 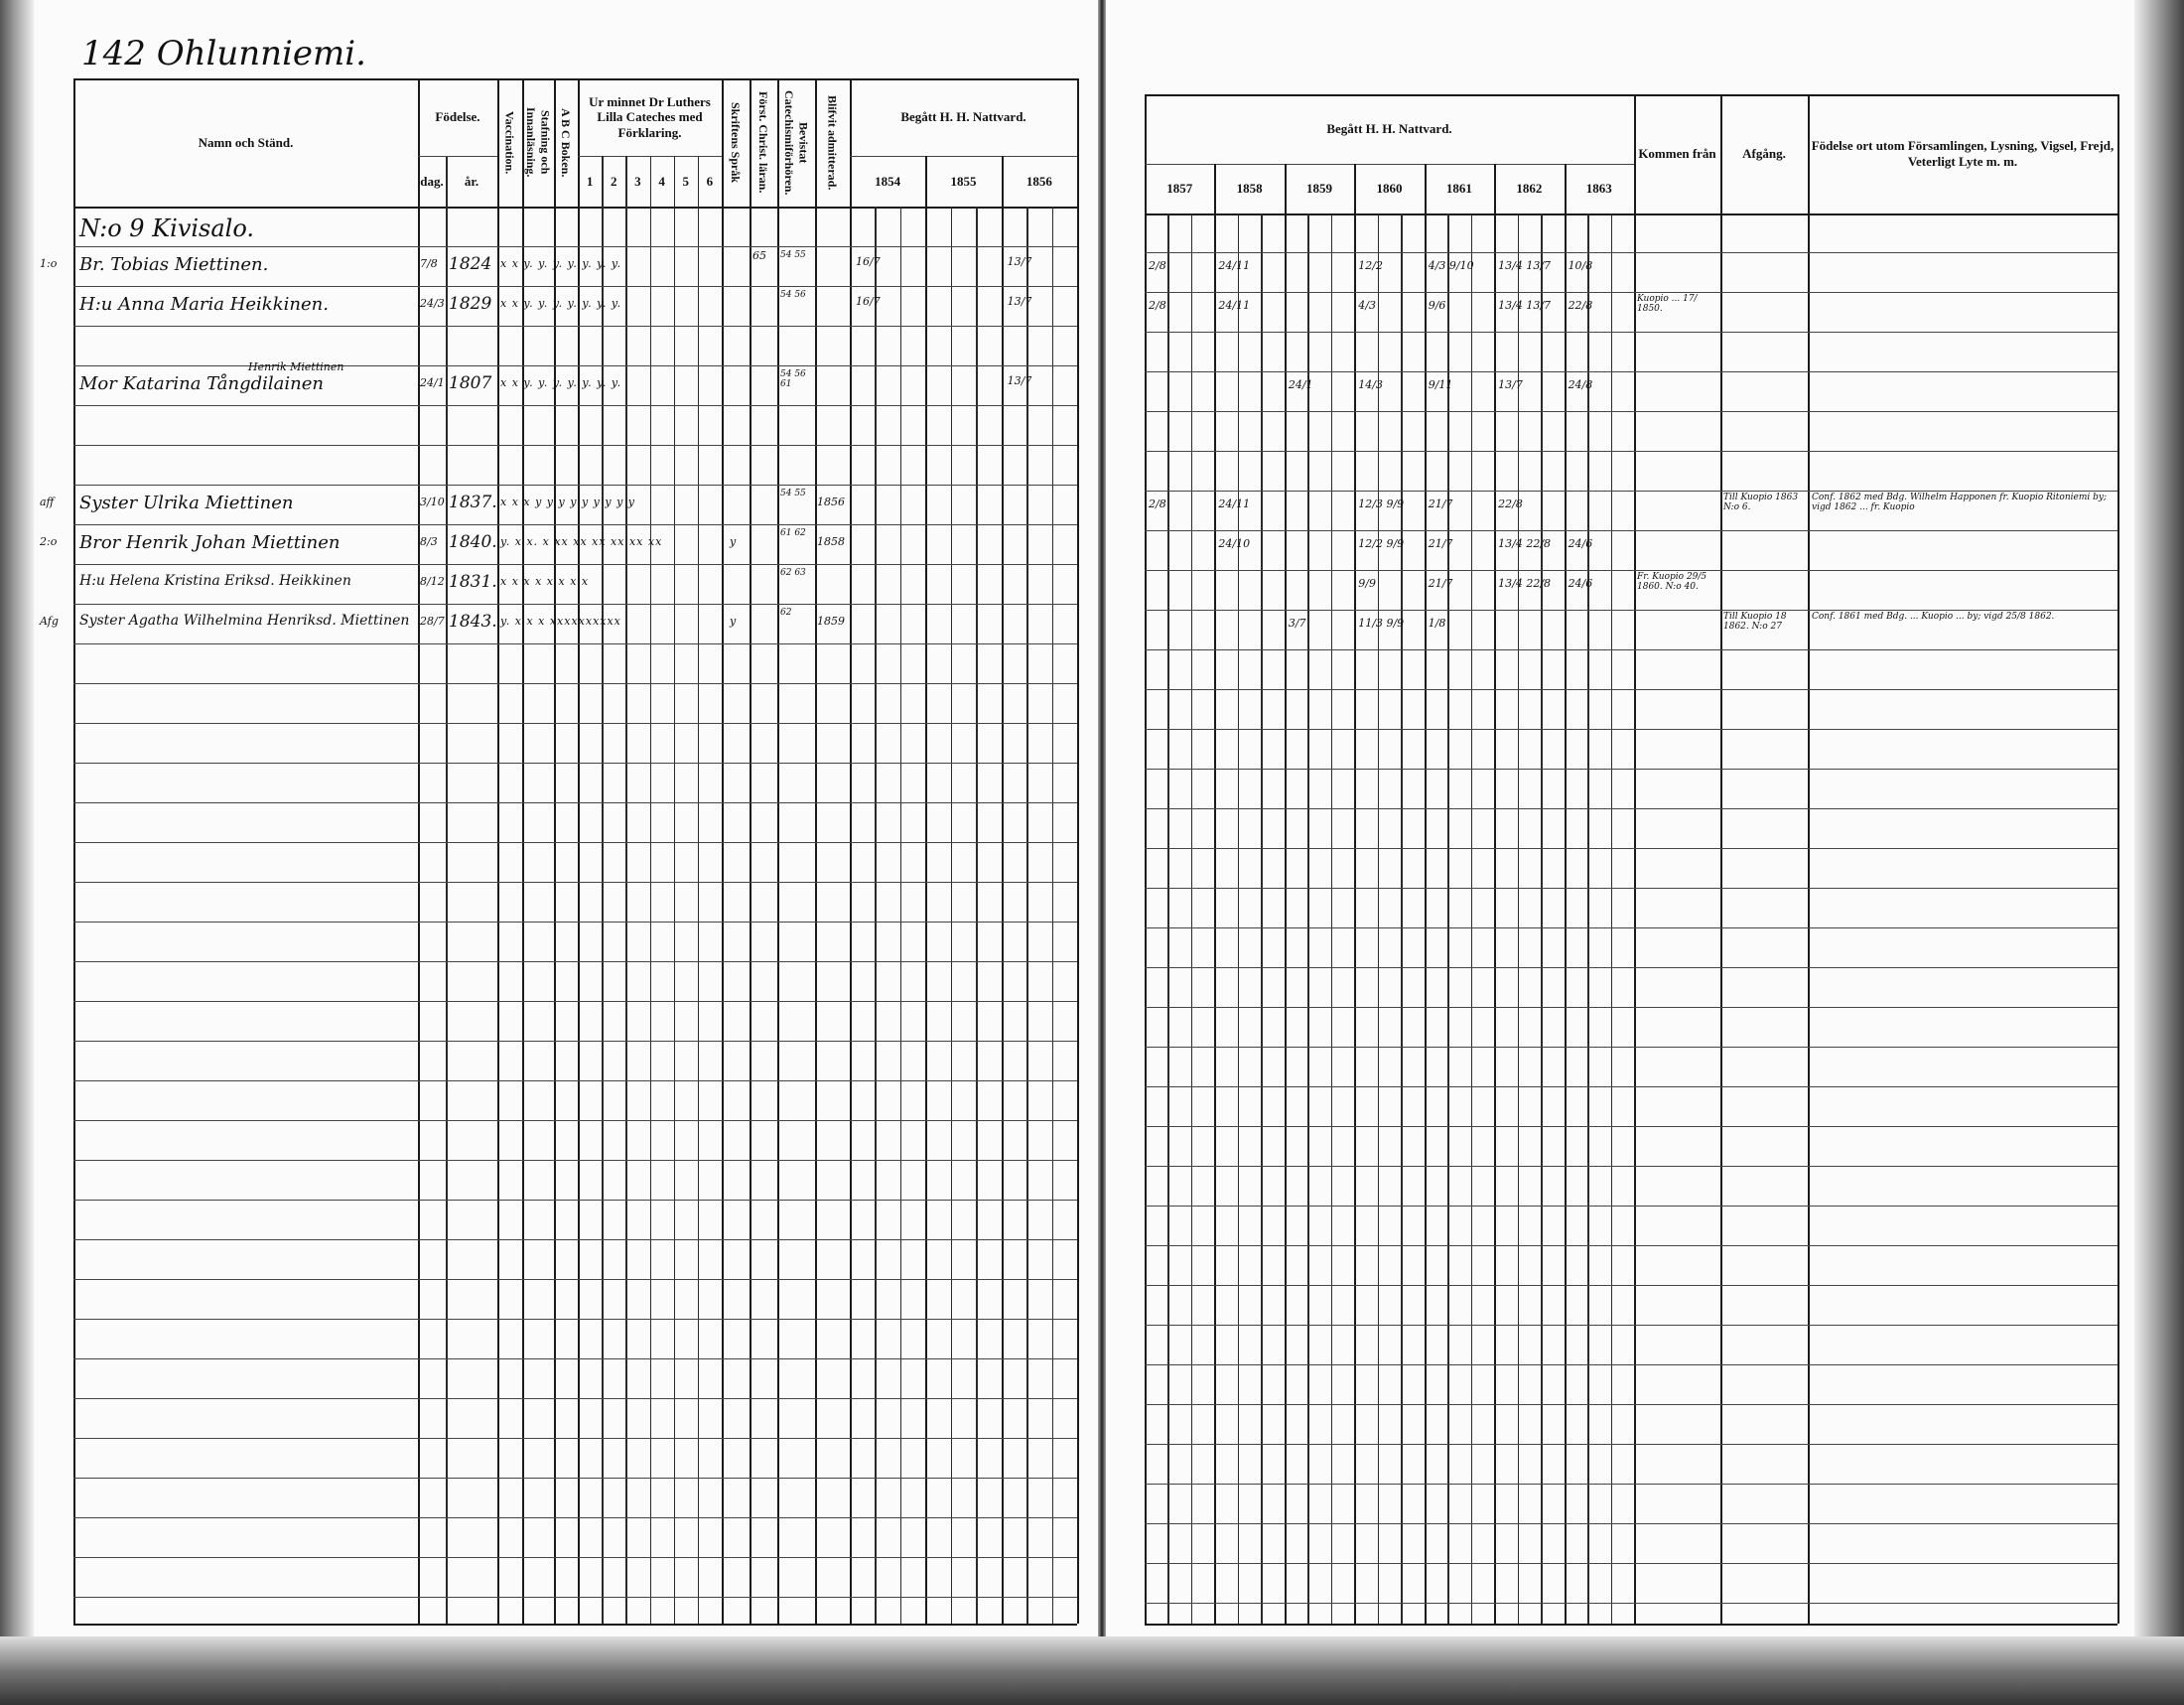 What do you see at coordinates (1389, 189) in the screenshot?
I see `column-header-year-1860: 1860` at bounding box center [1389, 189].